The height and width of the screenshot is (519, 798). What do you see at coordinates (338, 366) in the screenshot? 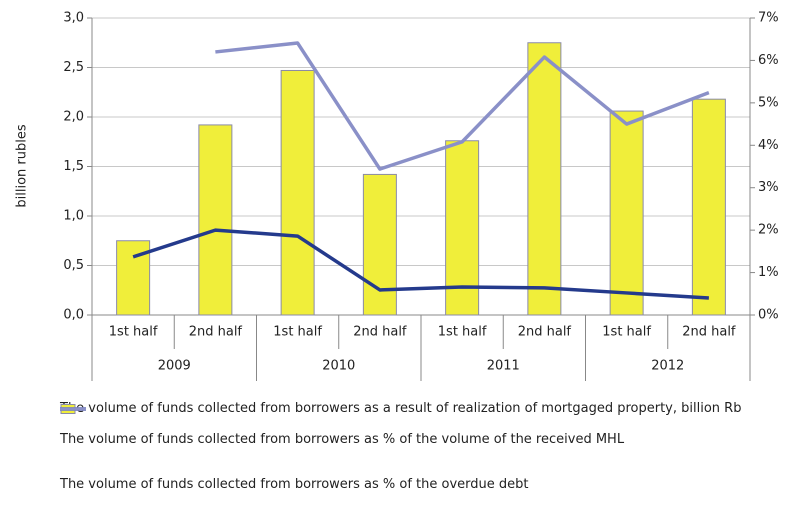
I see `x-group-label: 2010` at bounding box center [338, 366].